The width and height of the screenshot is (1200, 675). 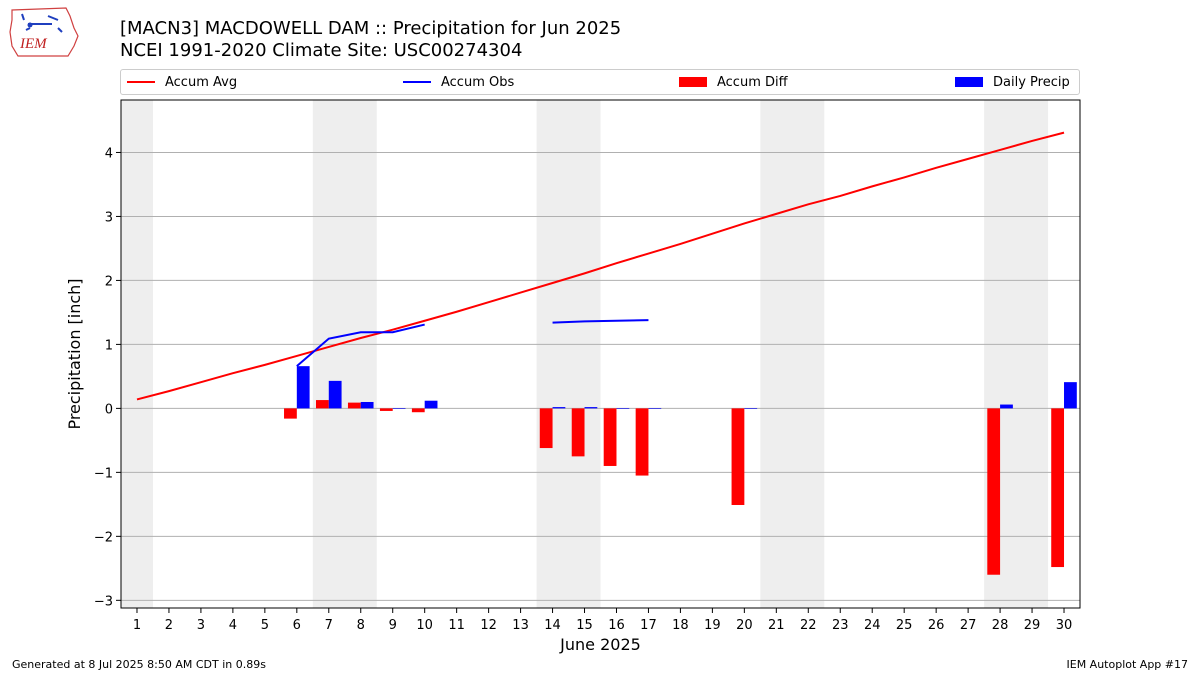 I want to click on x-tick-label: 29, so click(x=1032, y=625).